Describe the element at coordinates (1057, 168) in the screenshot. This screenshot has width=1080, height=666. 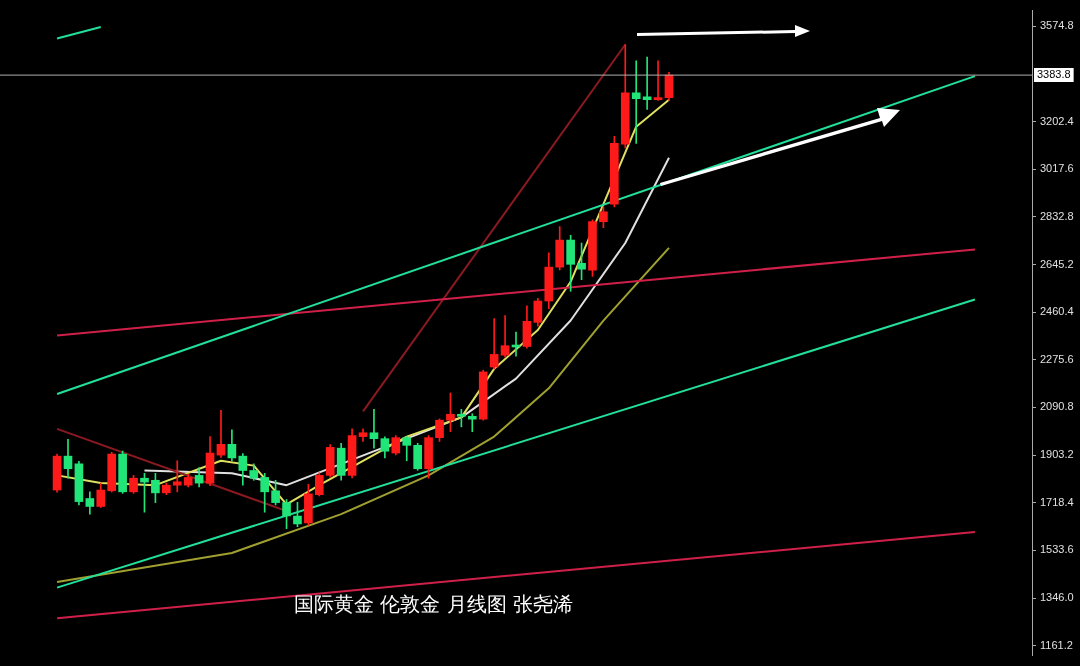
I see `y-tick-label: 3017.6` at that location.